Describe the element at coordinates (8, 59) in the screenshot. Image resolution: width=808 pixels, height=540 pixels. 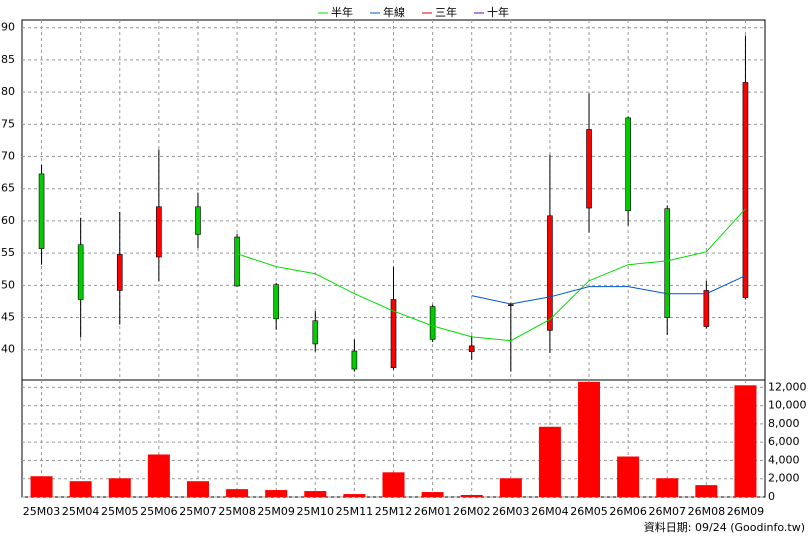
I see `y-tick-label: 85` at that location.